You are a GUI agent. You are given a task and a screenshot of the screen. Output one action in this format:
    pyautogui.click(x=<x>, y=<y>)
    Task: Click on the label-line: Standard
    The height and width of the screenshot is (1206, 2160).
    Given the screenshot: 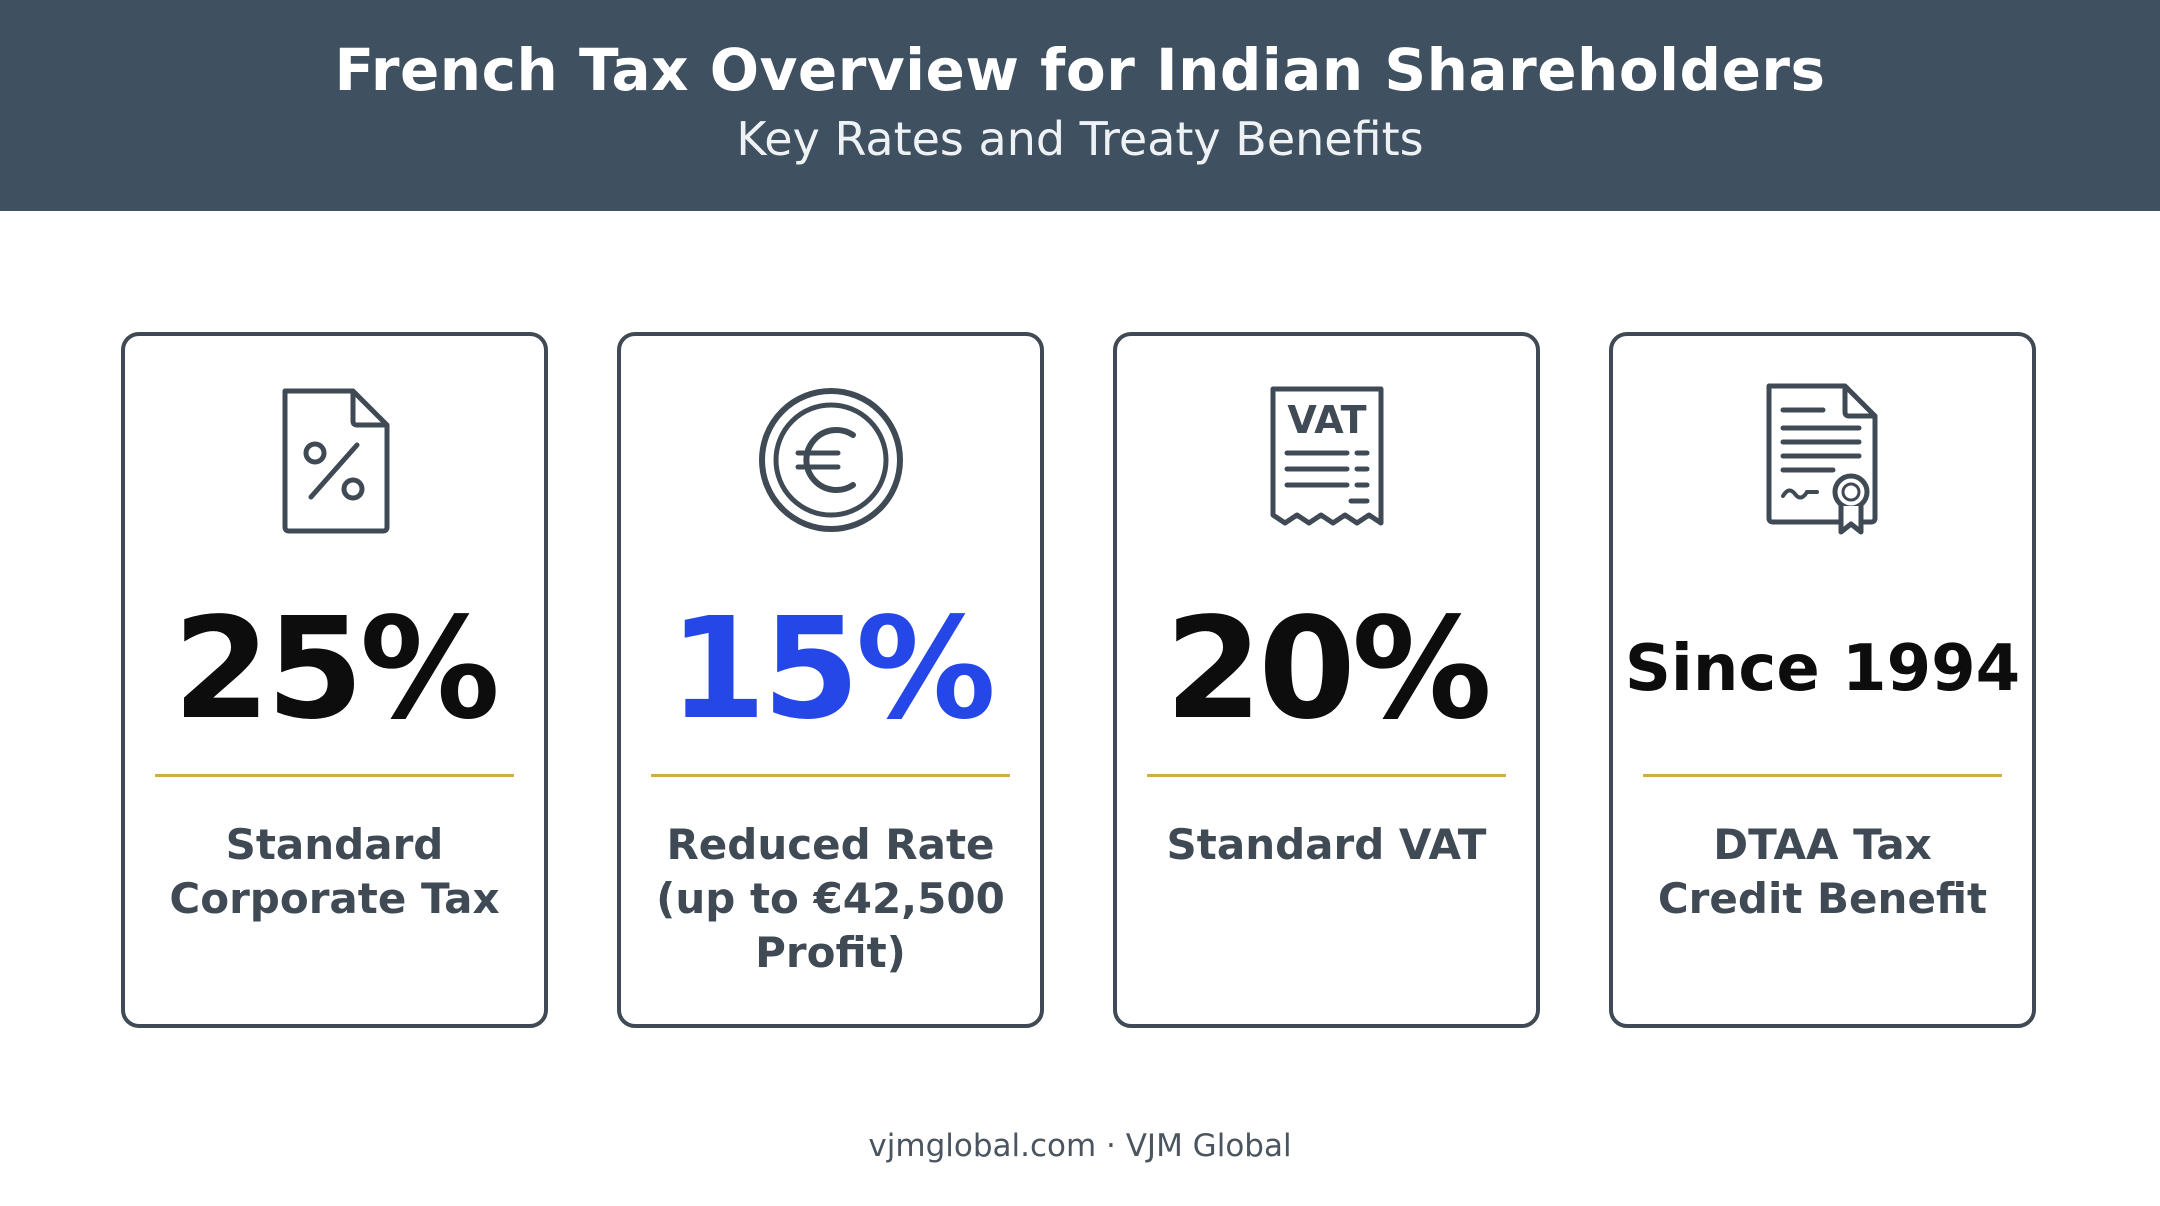 What is the action you would take?
    pyautogui.click(x=334, y=844)
    